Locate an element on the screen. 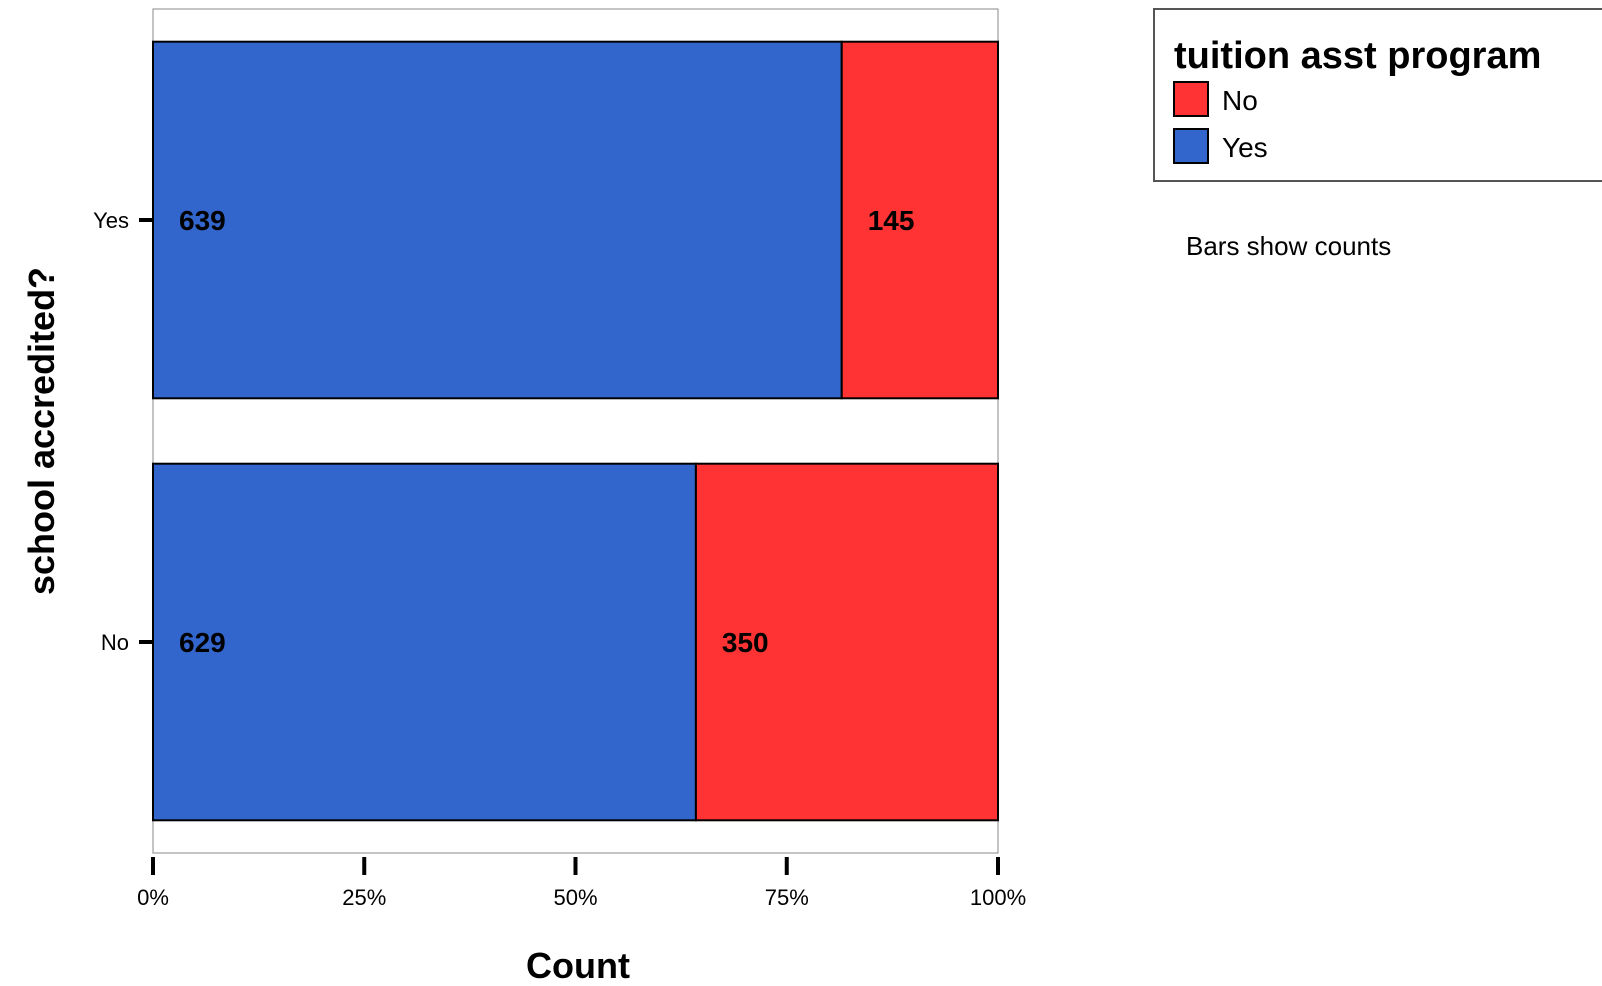  x-tick-label-1: 25% is located at coordinates (364, 897).